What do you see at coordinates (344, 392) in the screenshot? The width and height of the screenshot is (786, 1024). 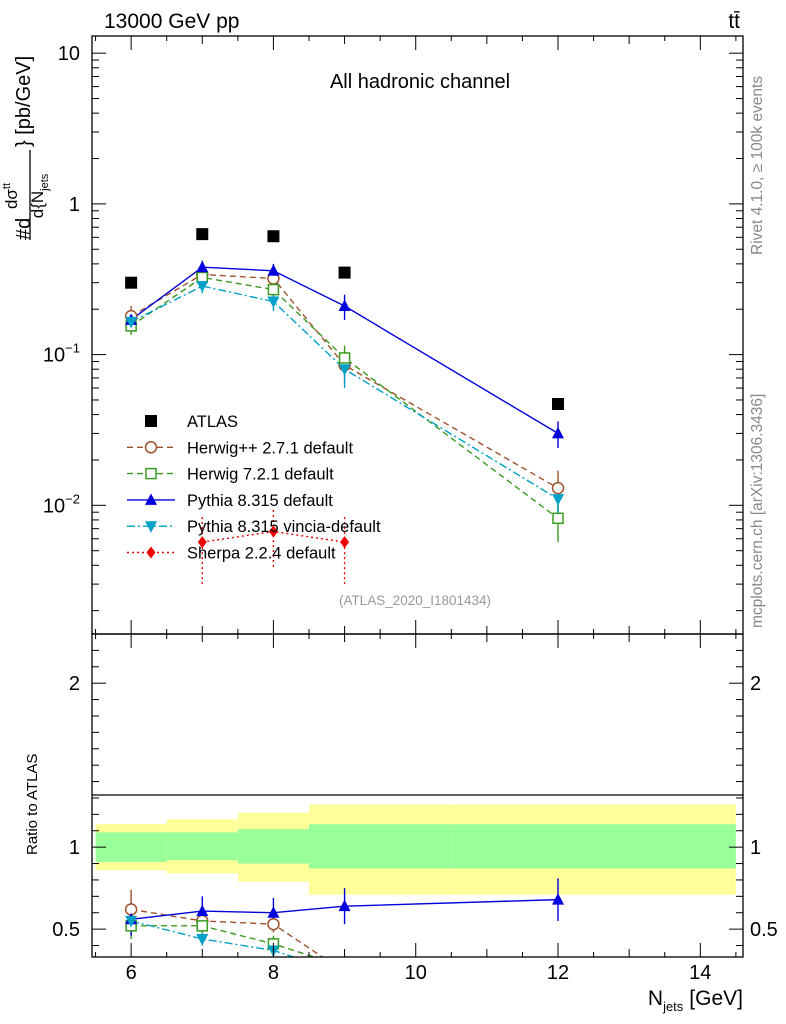 I see `pythia-8-315-vincia-default-line` at bounding box center [344, 392].